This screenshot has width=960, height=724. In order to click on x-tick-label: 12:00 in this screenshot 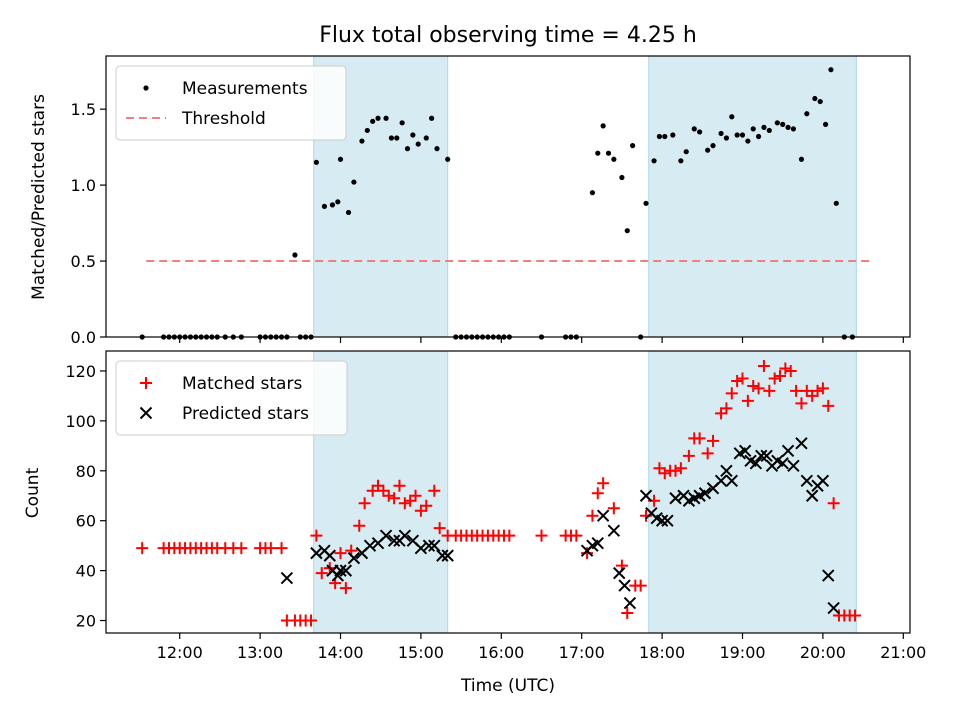, I will do `click(180, 652)`.